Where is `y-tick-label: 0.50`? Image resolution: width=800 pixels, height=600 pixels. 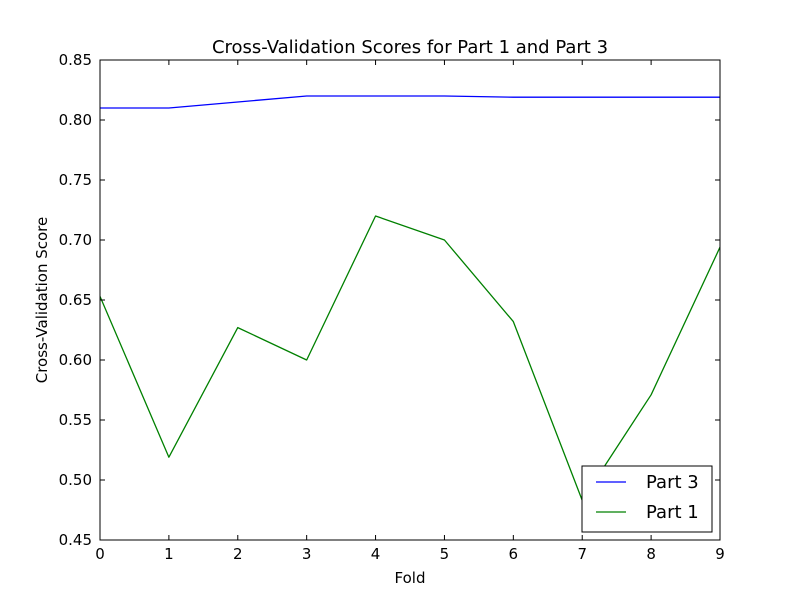 y-tick-label: 0.50 is located at coordinates (75, 480).